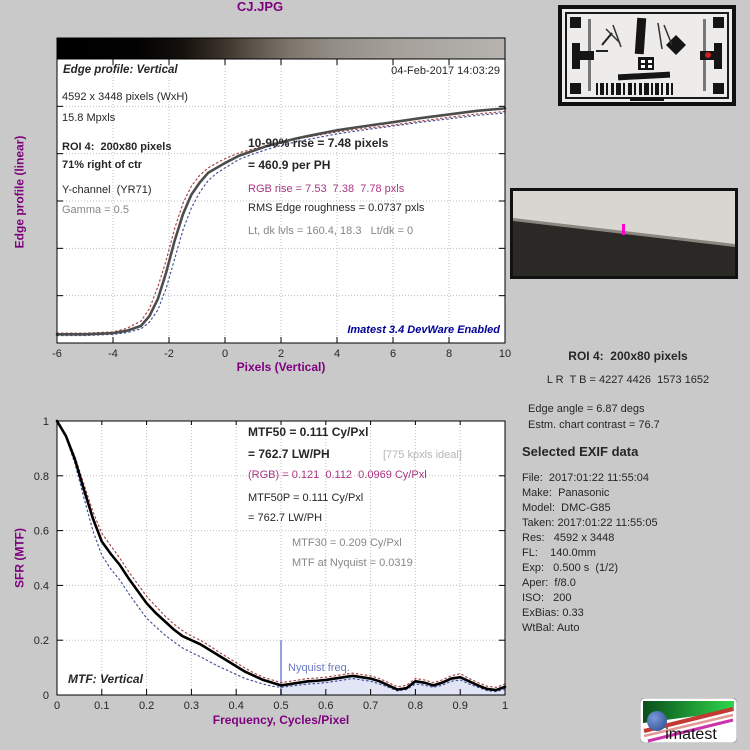 Image resolution: width=750 pixels, height=750 pixels. What do you see at coordinates (336, 208) in the screenshot?
I see `rms-roughness: RMS Edge roughness = 0.0737 pxls` at bounding box center [336, 208].